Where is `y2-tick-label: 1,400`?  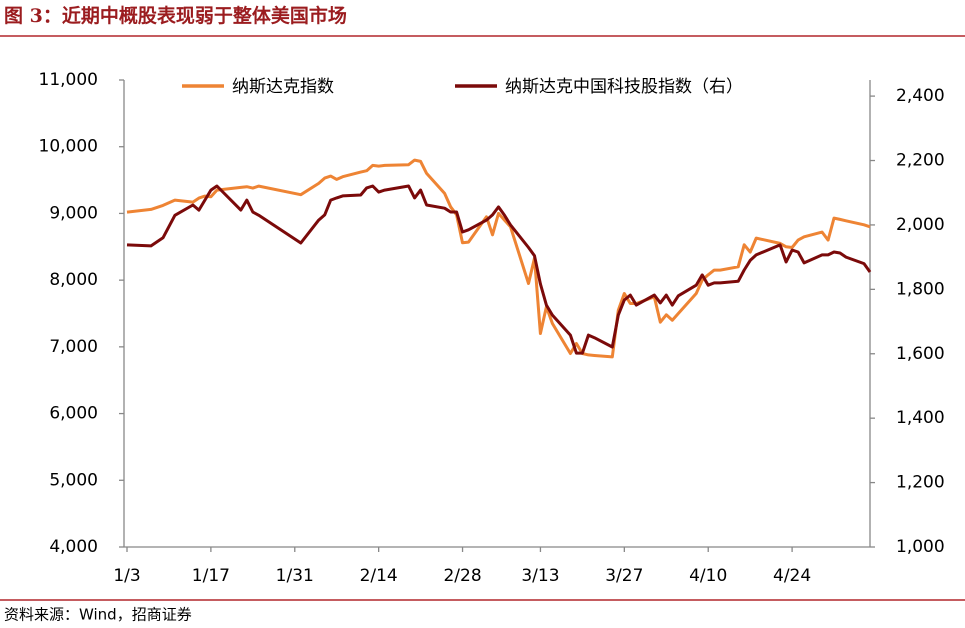 y2-tick-label: 1,400 is located at coordinates (920, 418).